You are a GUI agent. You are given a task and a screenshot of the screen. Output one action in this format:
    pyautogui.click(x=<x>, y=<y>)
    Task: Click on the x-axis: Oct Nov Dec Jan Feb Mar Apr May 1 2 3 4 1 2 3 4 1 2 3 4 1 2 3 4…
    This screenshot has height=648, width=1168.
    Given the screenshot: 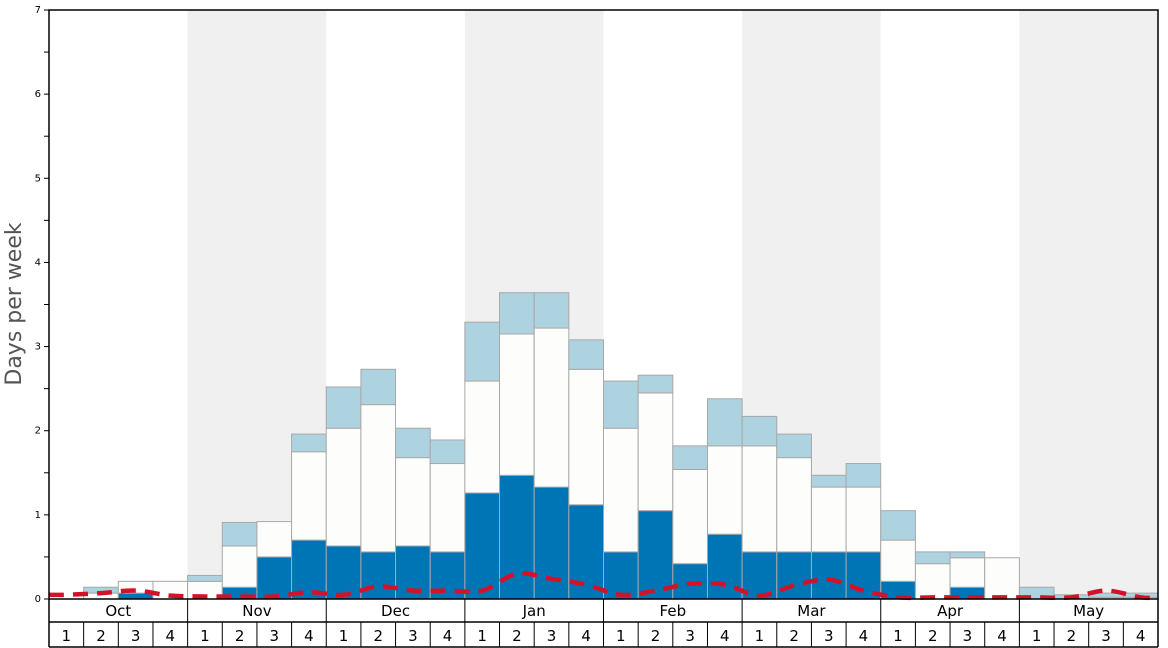 What is the action you would take?
    pyautogui.click(x=603, y=623)
    